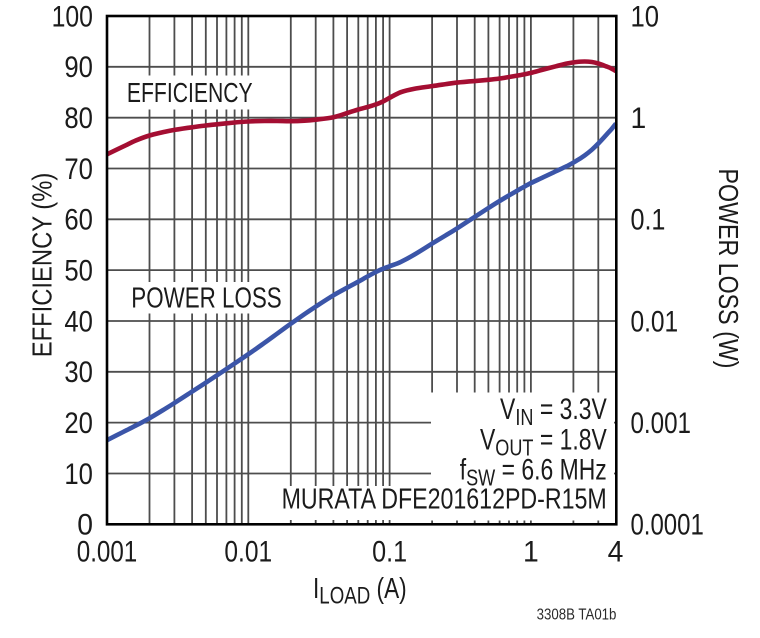 Image resolution: width=760 pixels, height=638 pixels. I want to click on svg-text: 3308B TA01b, so click(577, 614).